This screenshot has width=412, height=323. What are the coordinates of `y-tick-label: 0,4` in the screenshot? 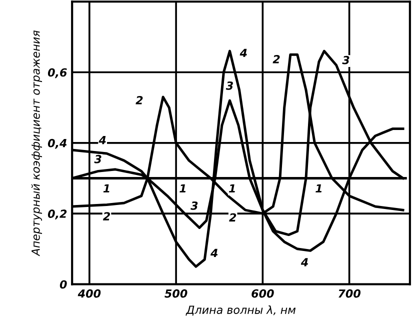 It's located at (57, 143).